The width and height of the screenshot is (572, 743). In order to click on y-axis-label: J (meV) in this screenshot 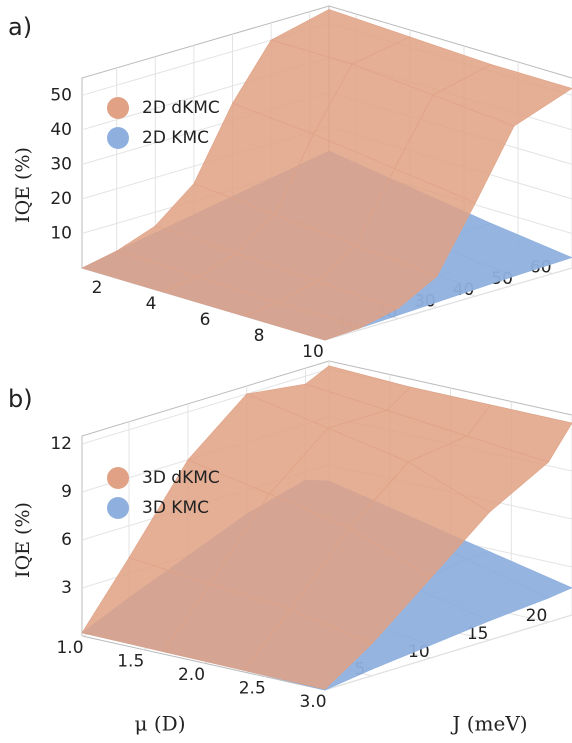, I will do `click(488, 724)`.